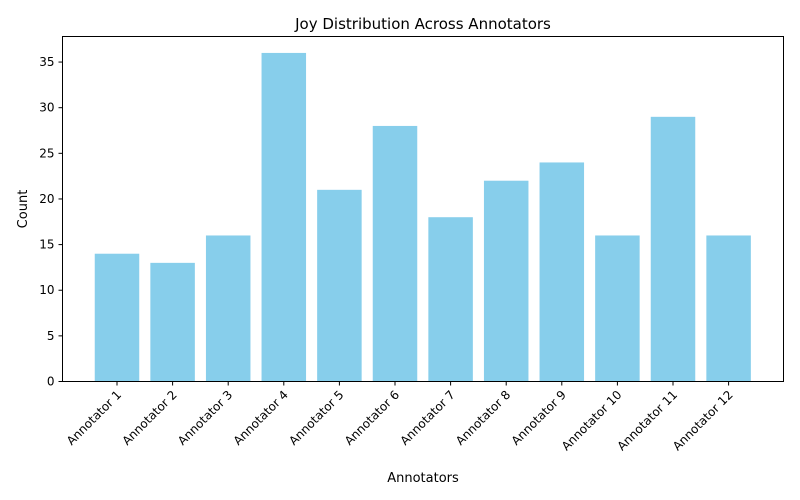  I want to click on y-tick-label: 15, so click(46, 245).